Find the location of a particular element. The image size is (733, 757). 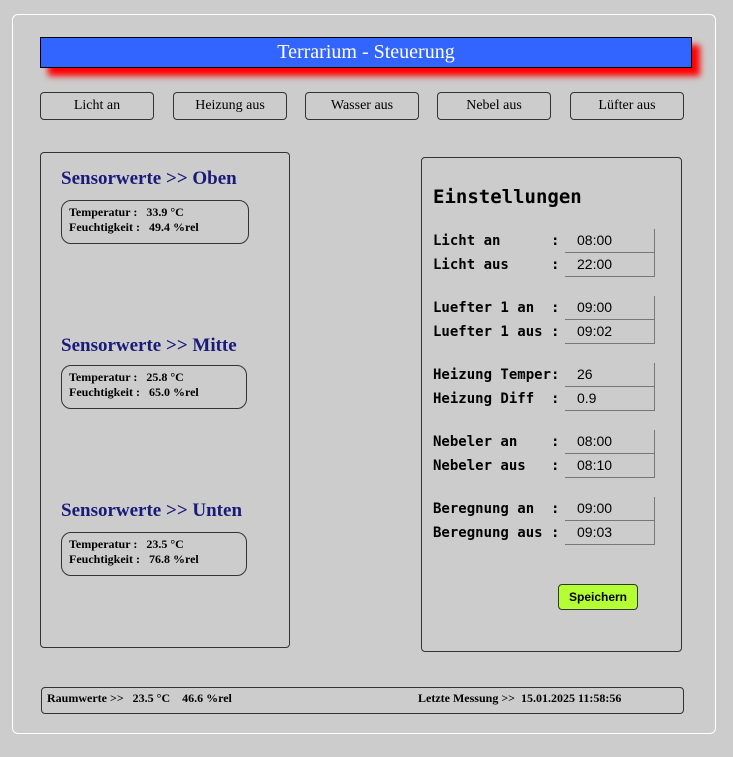

last-time: 15.01.2025 11:58:56 is located at coordinates (571, 698).